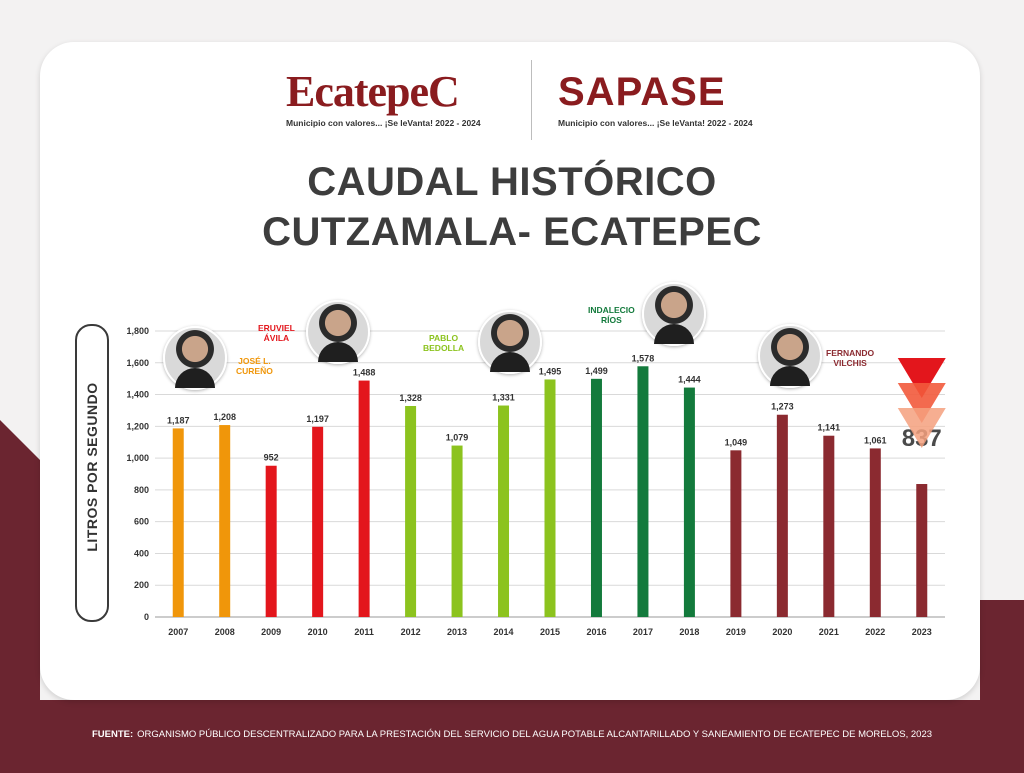  I want to click on source-label: FUENTE:, so click(112, 734).